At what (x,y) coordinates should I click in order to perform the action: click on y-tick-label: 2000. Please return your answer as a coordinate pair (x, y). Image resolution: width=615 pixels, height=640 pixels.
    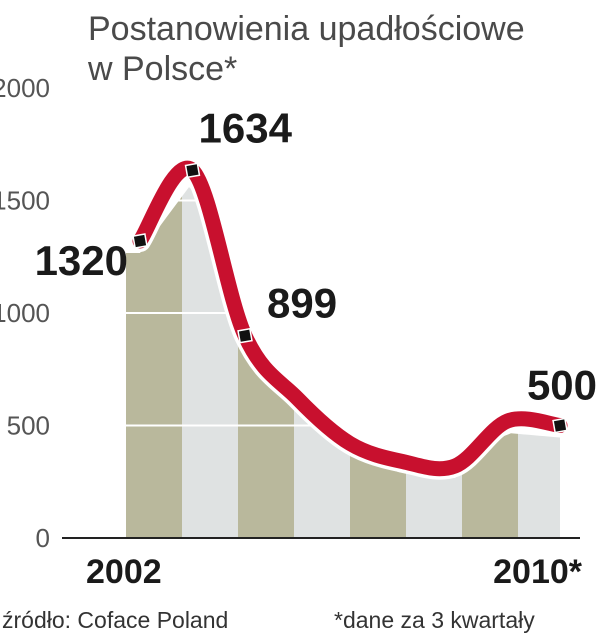
    Looking at the image, I should click on (25, 88).